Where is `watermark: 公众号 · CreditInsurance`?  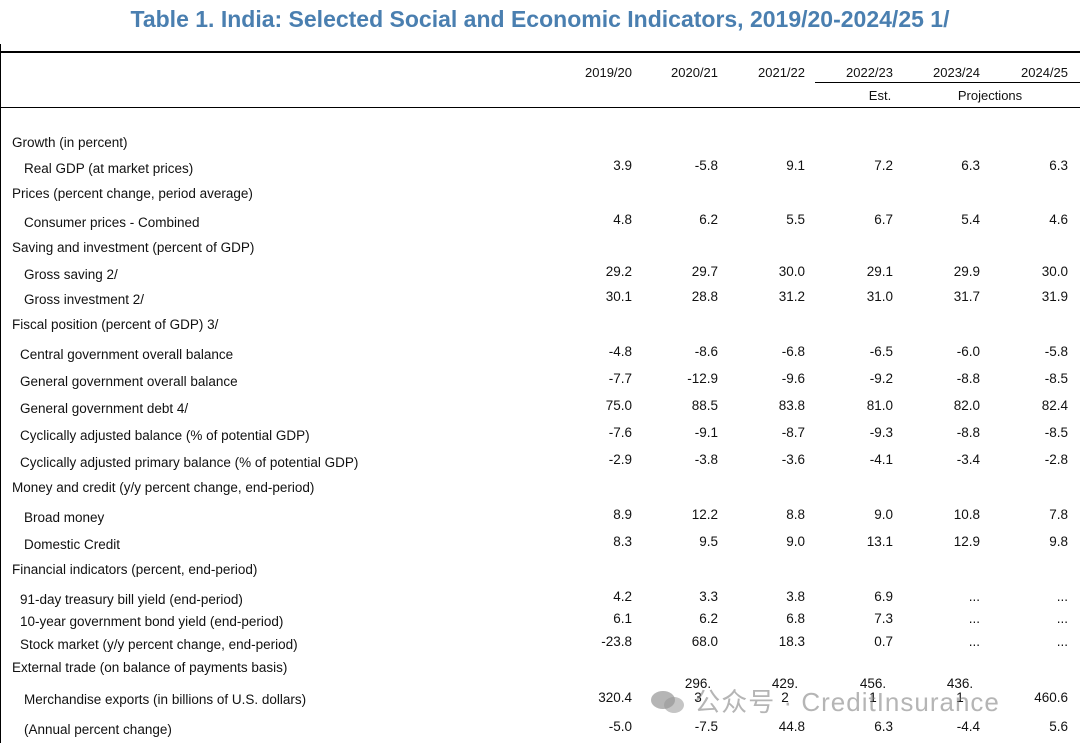 watermark: 公众号 · CreditInsurance is located at coordinates (825, 700).